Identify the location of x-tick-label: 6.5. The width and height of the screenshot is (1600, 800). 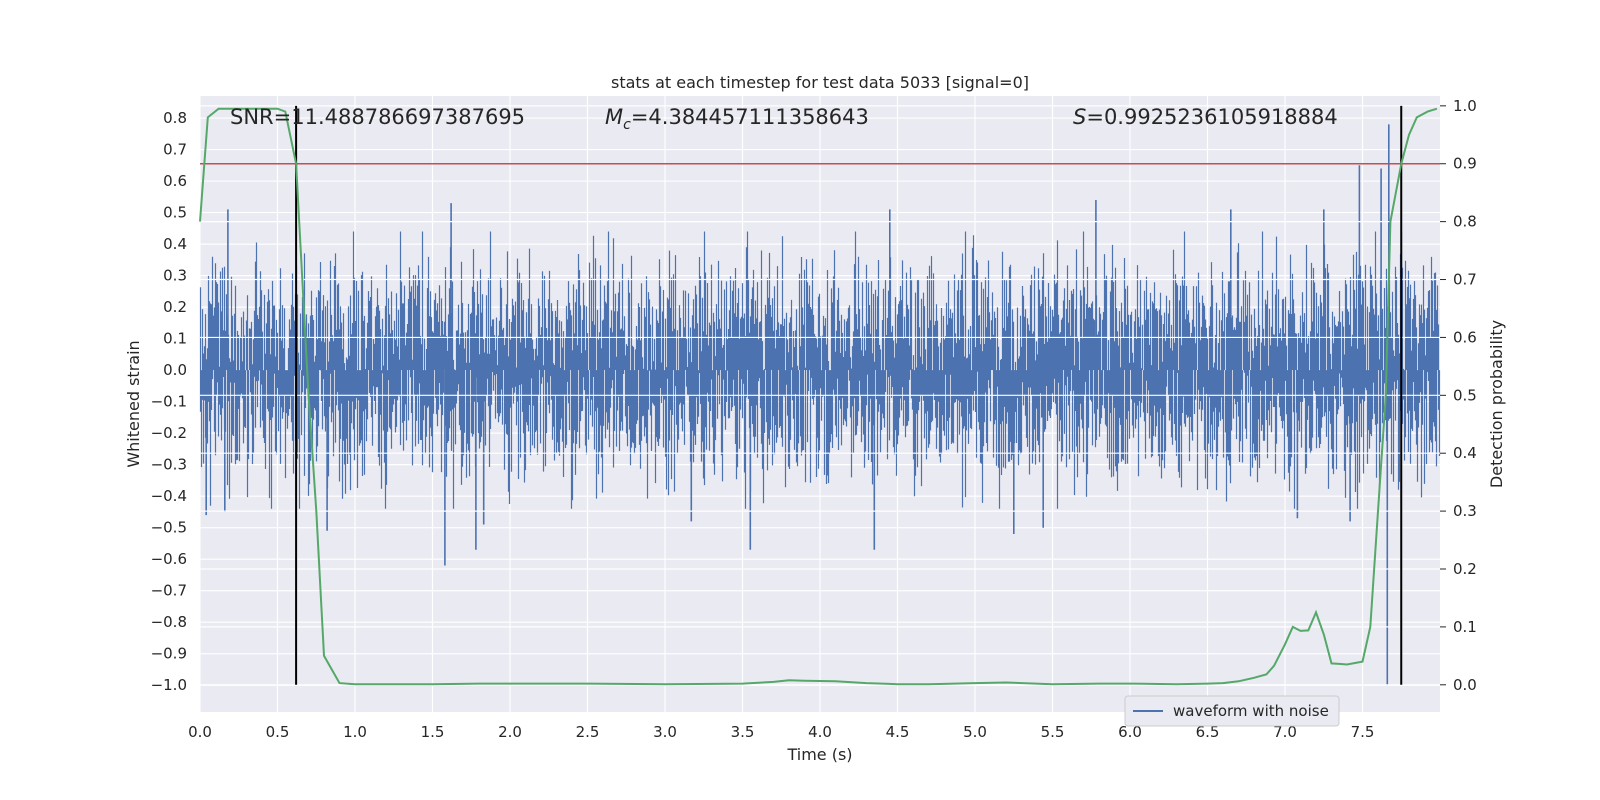
(1208, 732).